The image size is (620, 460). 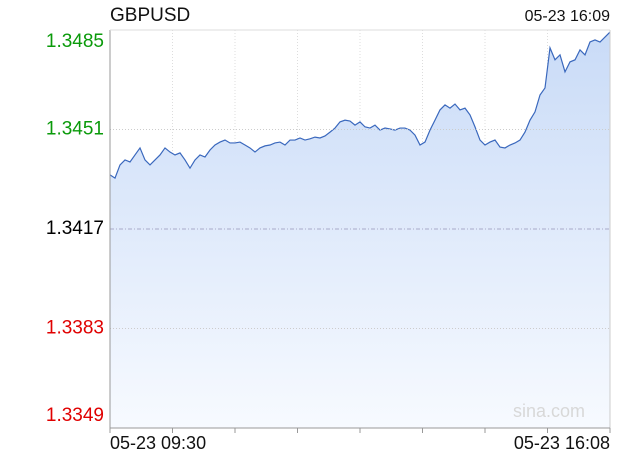 What do you see at coordinates (75, 415) in the screenshot?
I see `y-tick-label: 1.3349` at bounding box center [75, 415].